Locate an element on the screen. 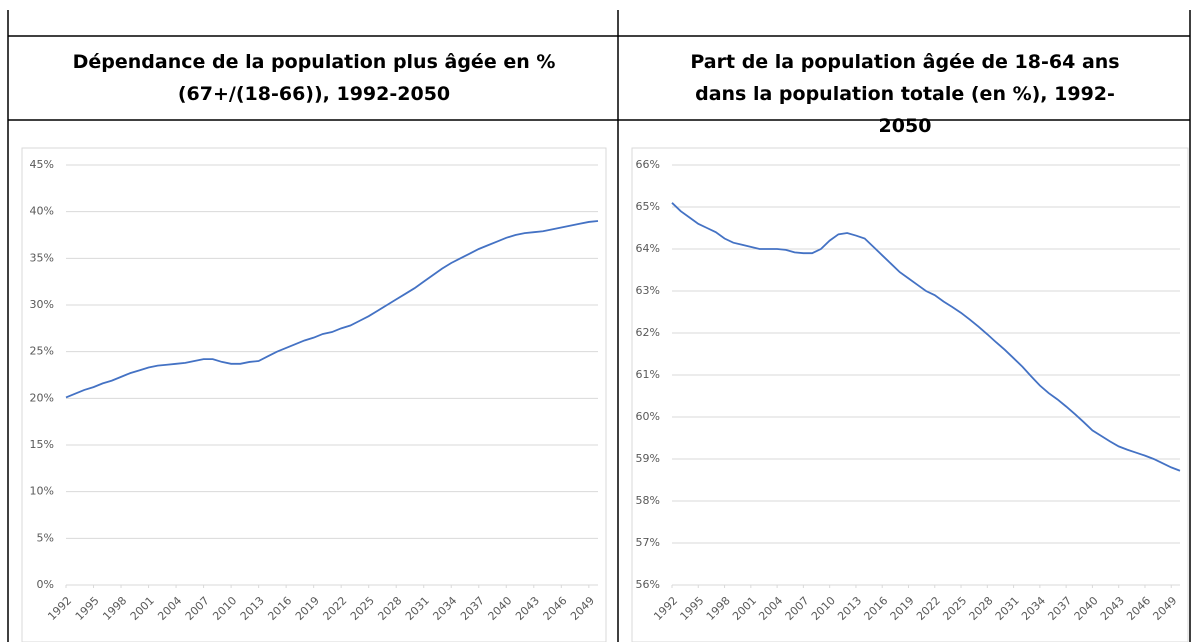  y-tick-label: 0% is located at coordinates (45, 584).